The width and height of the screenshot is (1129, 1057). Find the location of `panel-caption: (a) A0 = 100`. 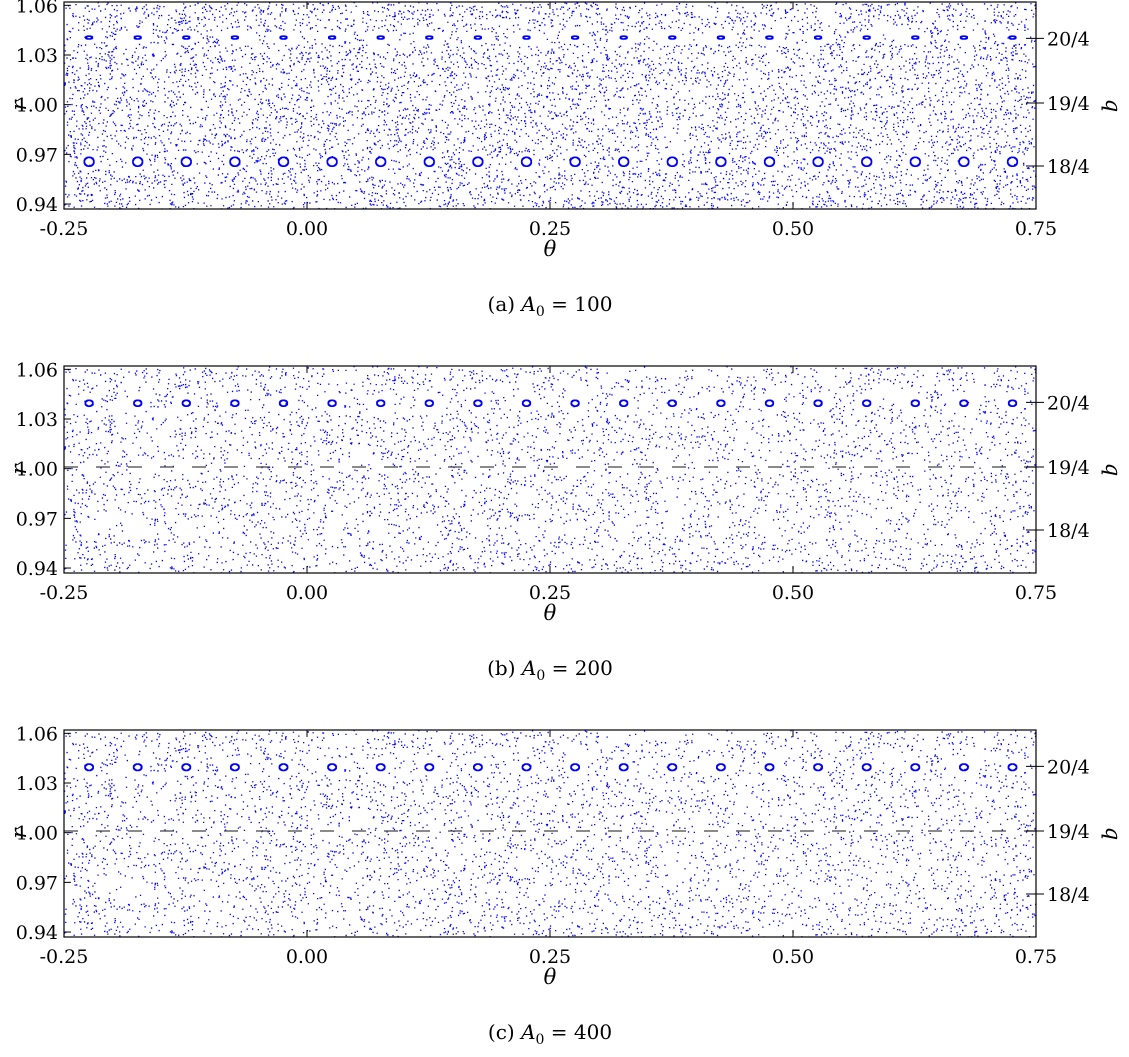

panel-caption: (a) A0 = 100 is located at coordinates (550, 306).